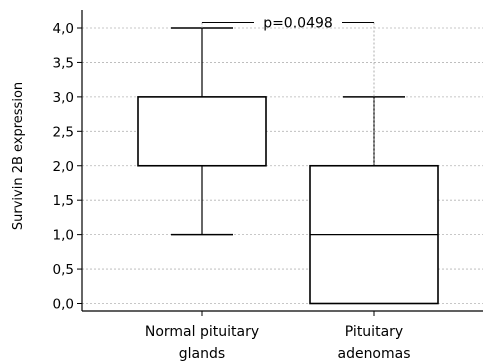  Describe the element at coordinates (63, 167) in the screenshot. I see `y-tick-label: 2,0` at that location.